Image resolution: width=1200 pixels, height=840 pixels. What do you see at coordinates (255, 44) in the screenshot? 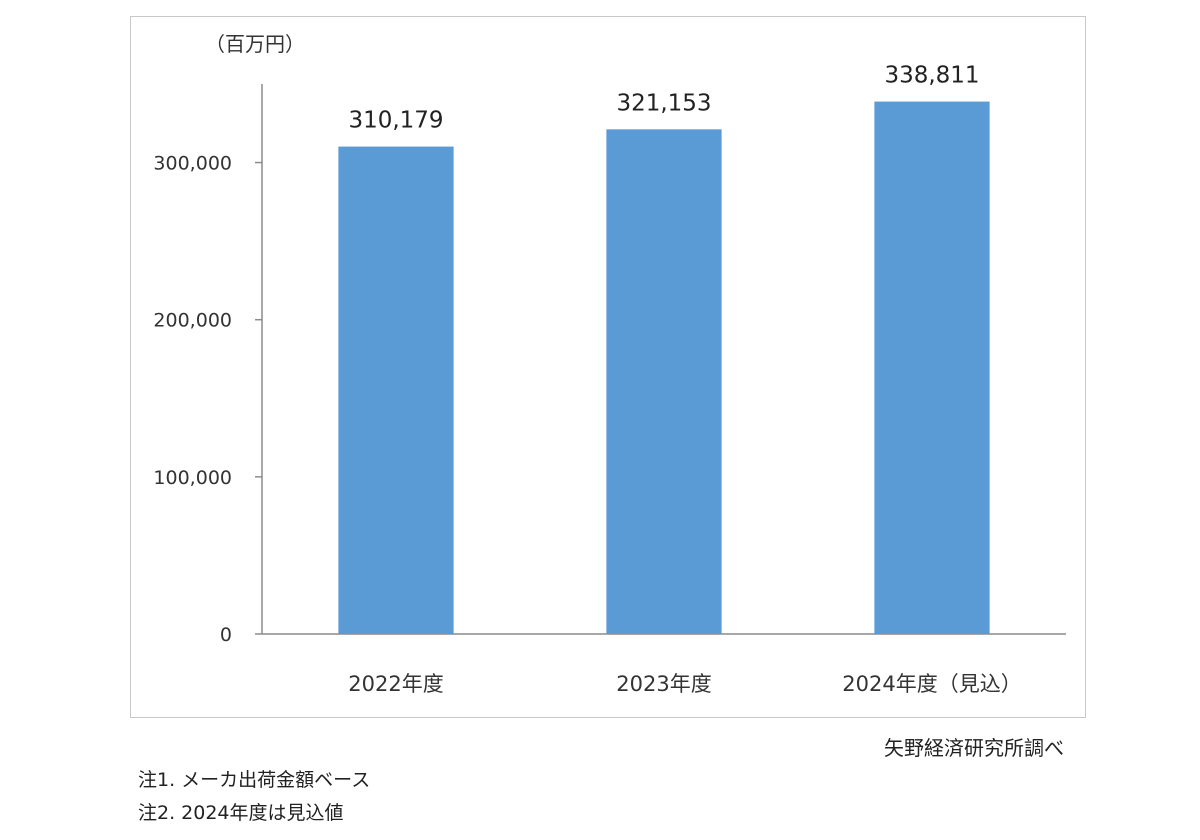
I see `y-unit-label: （百万円）` at bounding box center [255, 44].